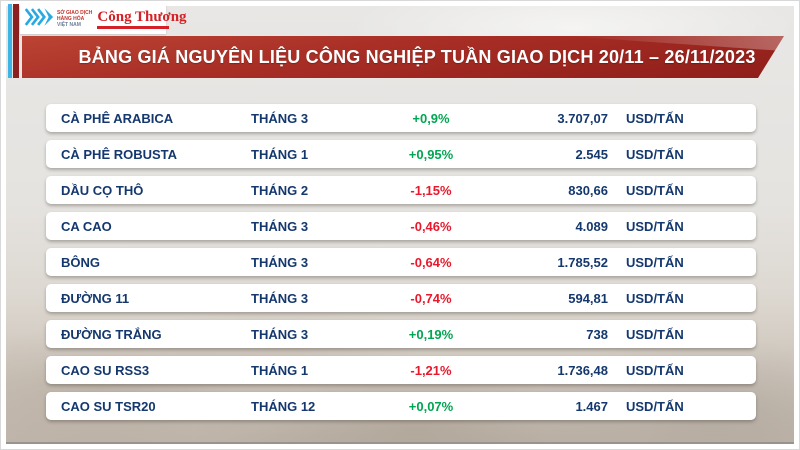 This screenshot has width=800, height=450. Describe the element at coordinates (582, 262) in the screenshot. I see `price-cell: 1.785,52` at that location.